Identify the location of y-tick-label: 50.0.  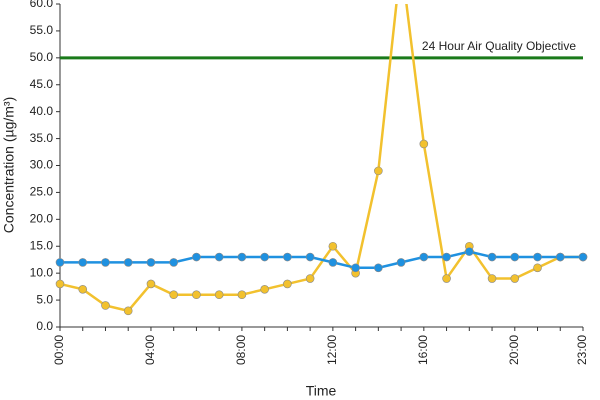
(42, 57).